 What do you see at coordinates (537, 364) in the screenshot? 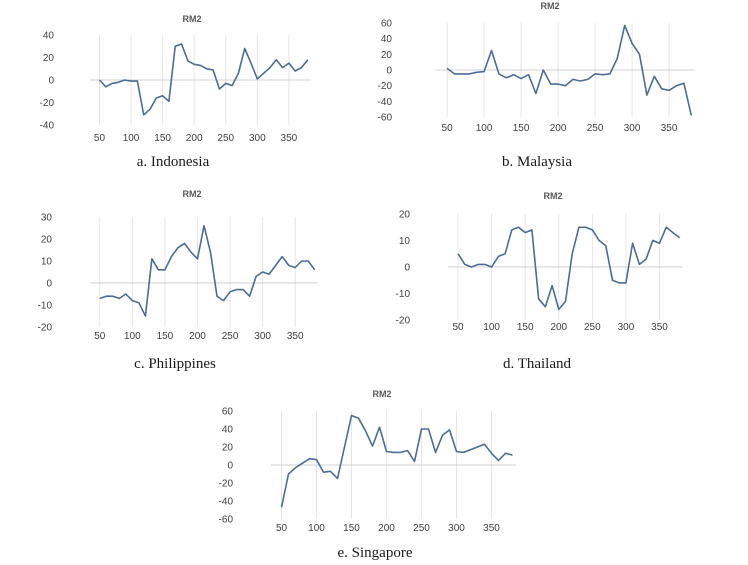
I see `panel-caption: d. Thailand` at bounding box center [537, 364].